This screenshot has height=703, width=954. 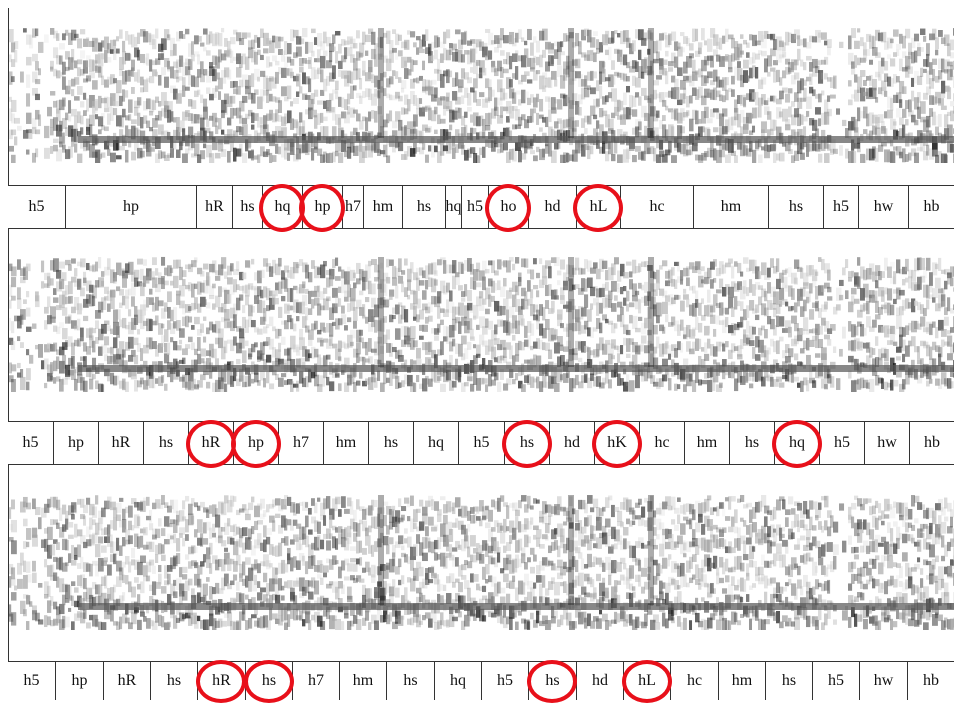 What do you see at coordinates (616, 443) in the screenshot?
I see `segment-label: hK` at bounding box center [616, 443].